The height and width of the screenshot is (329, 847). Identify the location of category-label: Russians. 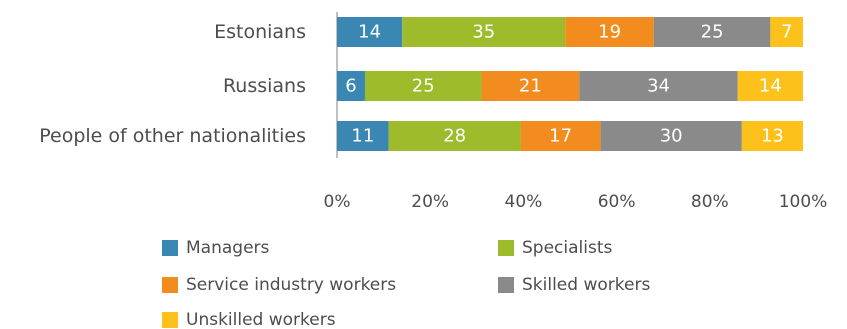
(264, 86).